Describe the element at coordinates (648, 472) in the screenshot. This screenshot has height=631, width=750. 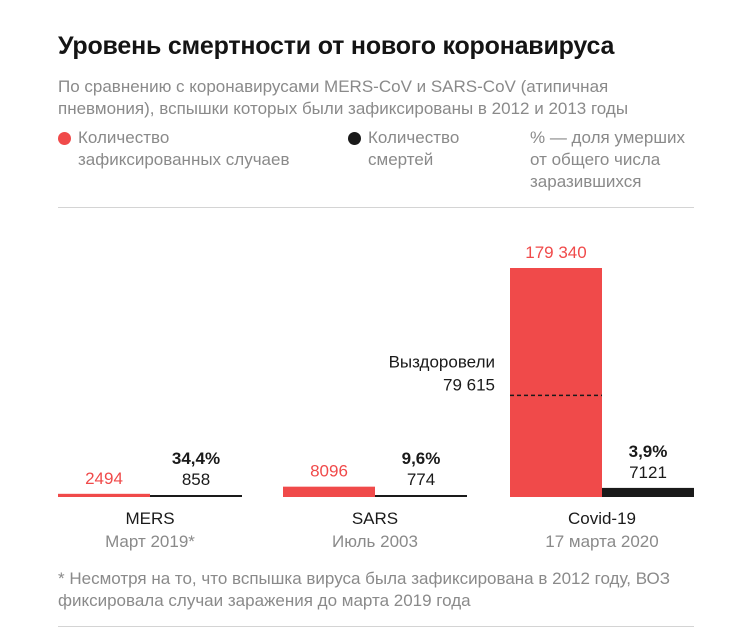
I see `label-deaths-covid-19: 7121` at that location.